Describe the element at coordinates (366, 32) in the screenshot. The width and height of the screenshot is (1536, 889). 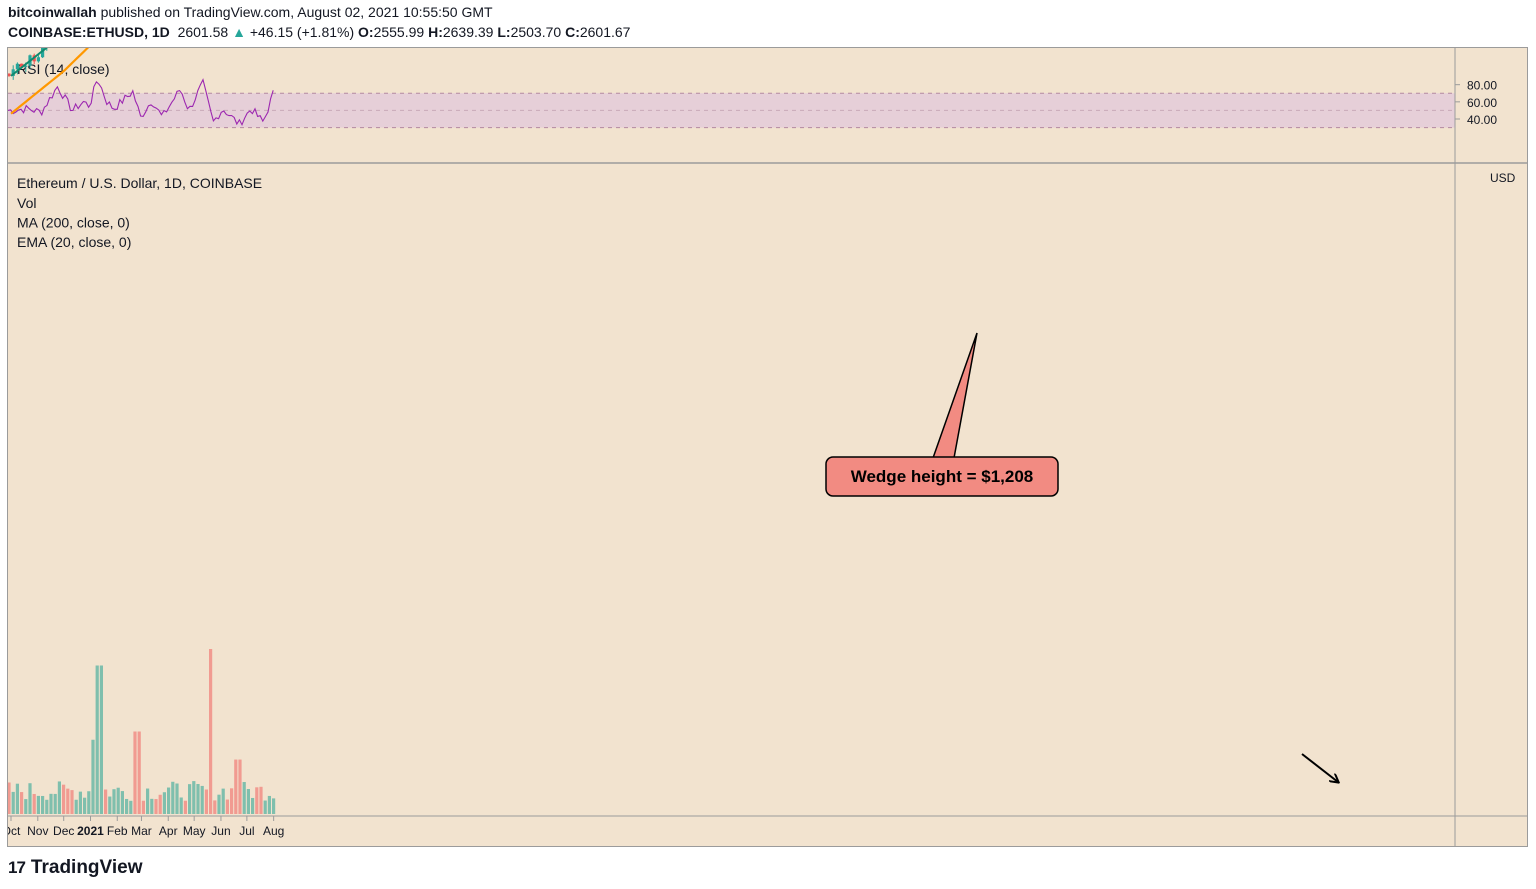
I see `open-label: O:` at that location.